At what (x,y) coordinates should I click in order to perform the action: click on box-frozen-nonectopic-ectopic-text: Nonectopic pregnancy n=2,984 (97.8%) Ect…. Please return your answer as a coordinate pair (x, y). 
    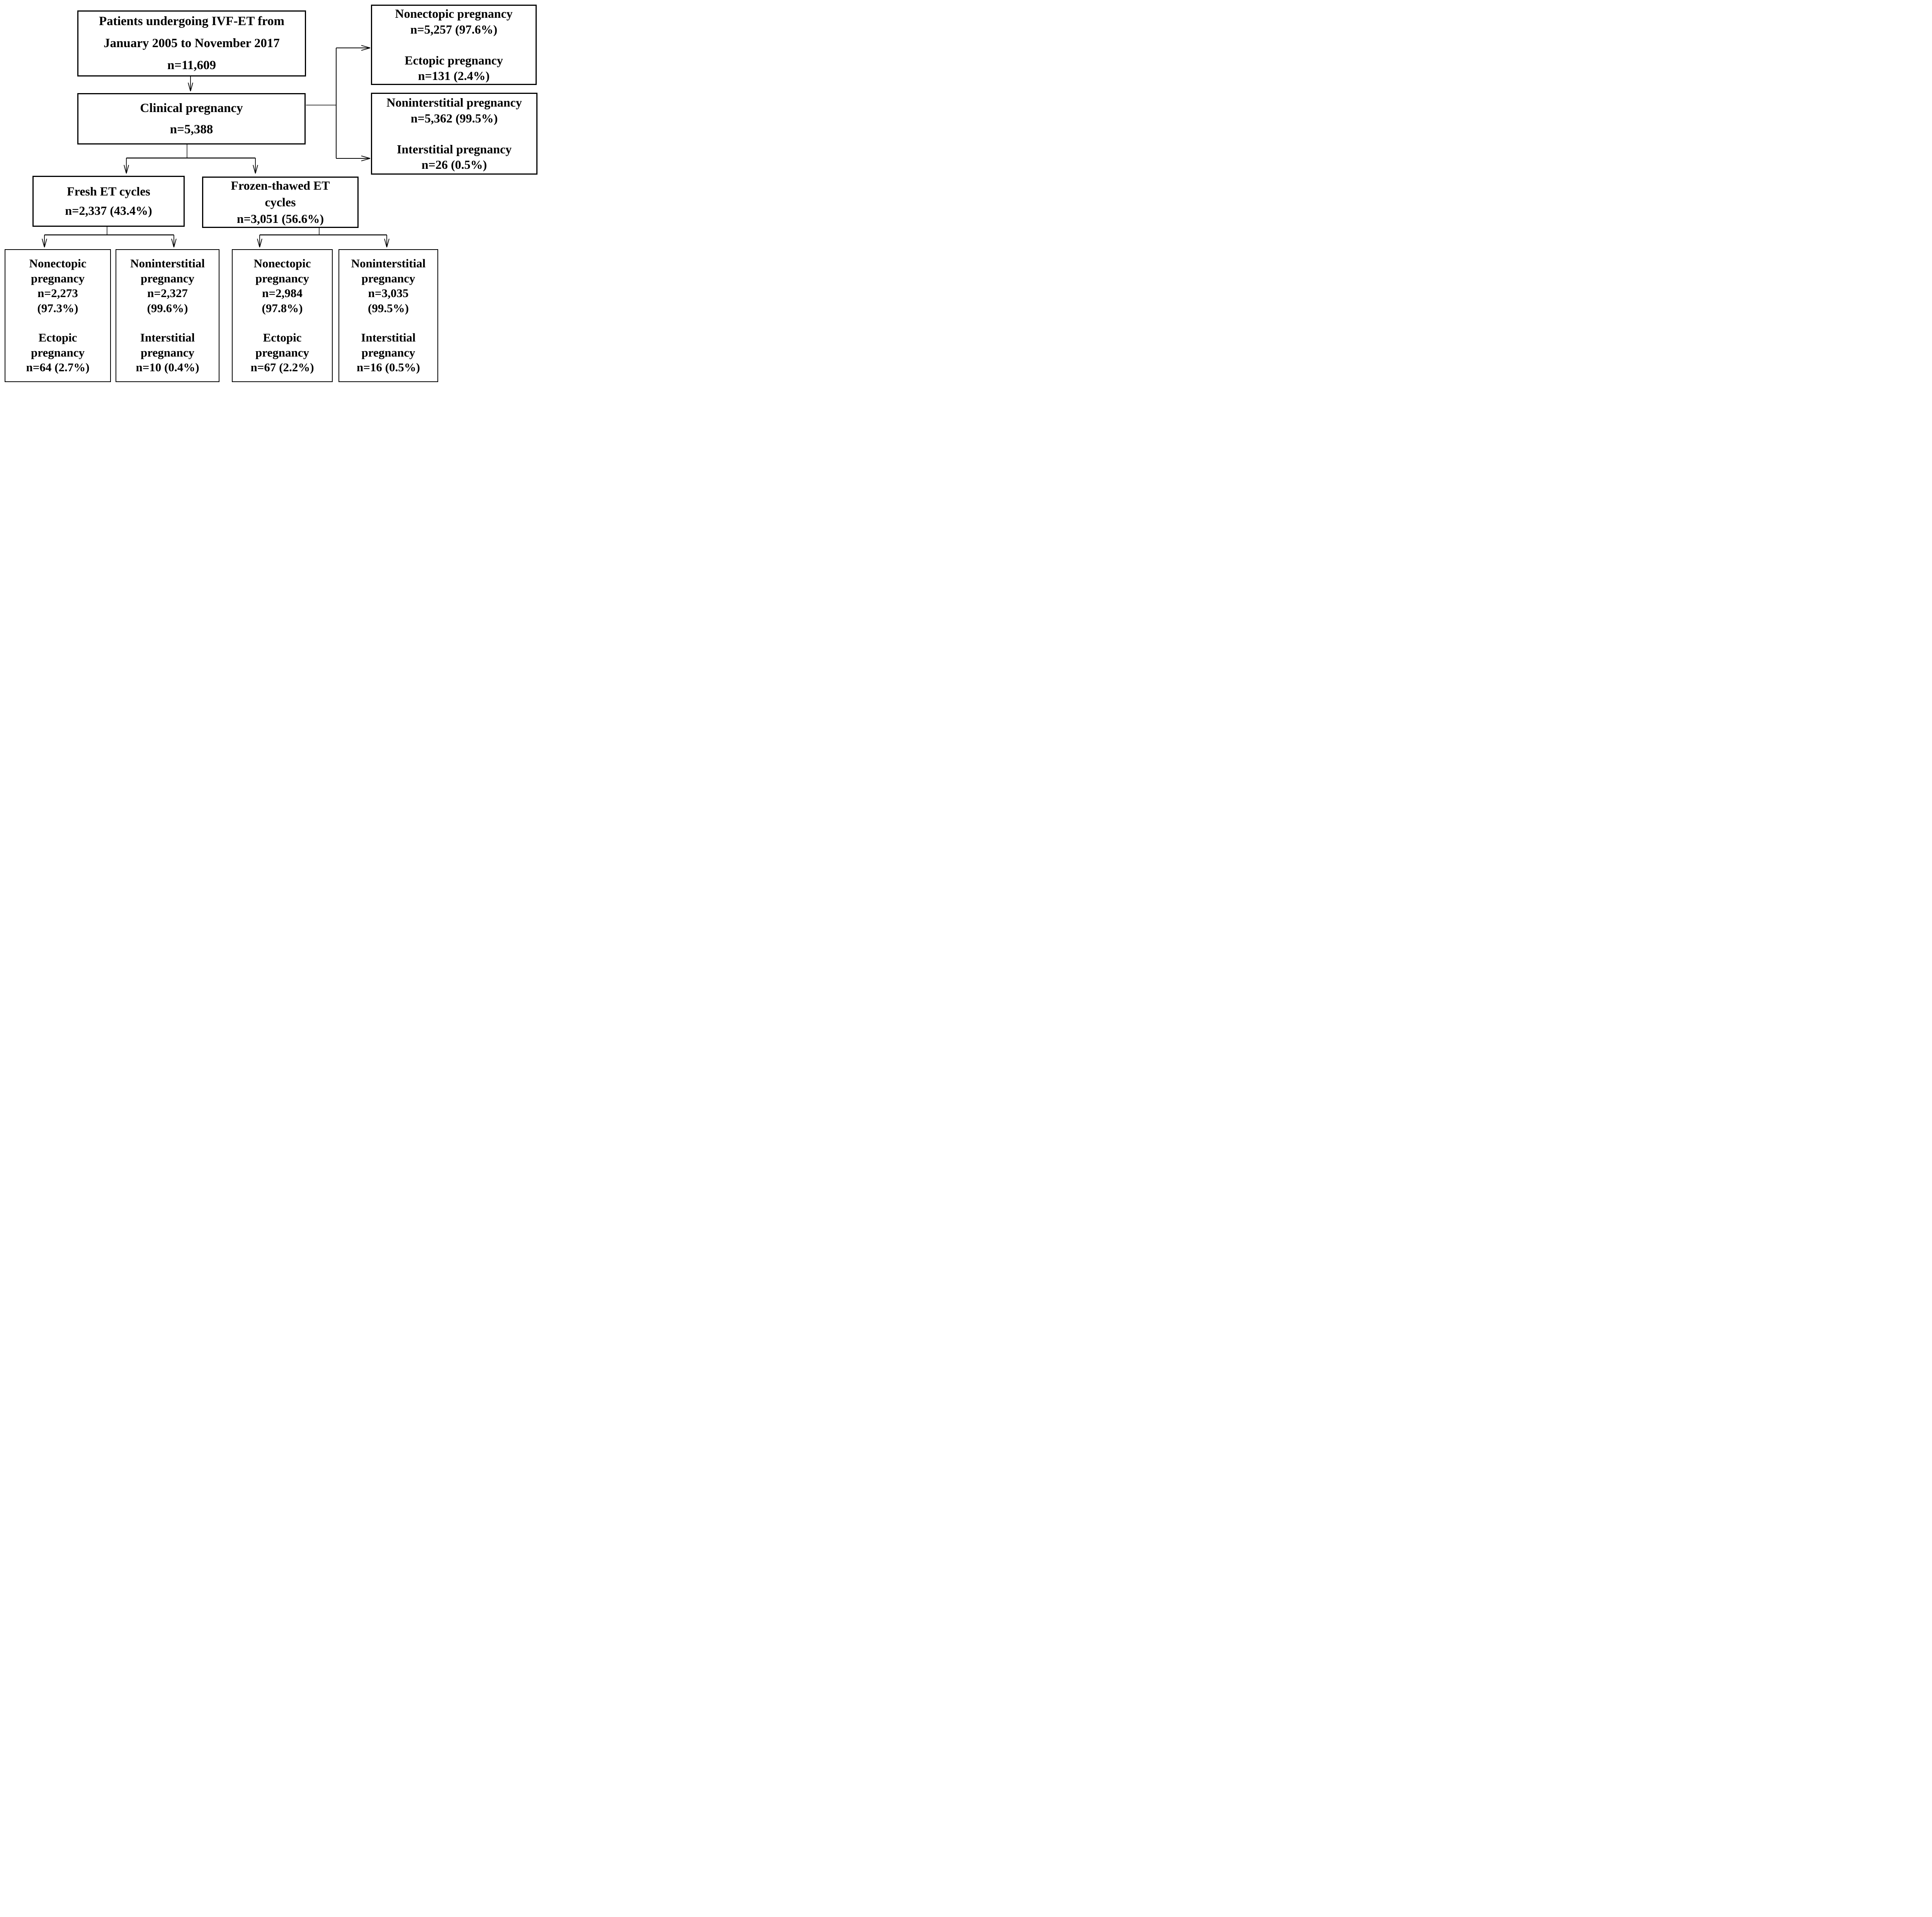
    Looking at the image, I should click on (282, 315).